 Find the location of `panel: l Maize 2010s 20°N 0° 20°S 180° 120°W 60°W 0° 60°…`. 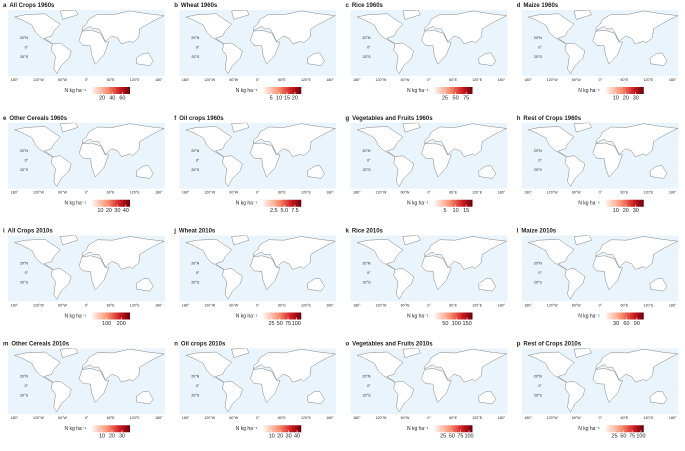

panel: l Maize 2010s 20°N 0° 20°S 180° 120°W 60°W 0° 60°… is located at coordinates (598, 277).